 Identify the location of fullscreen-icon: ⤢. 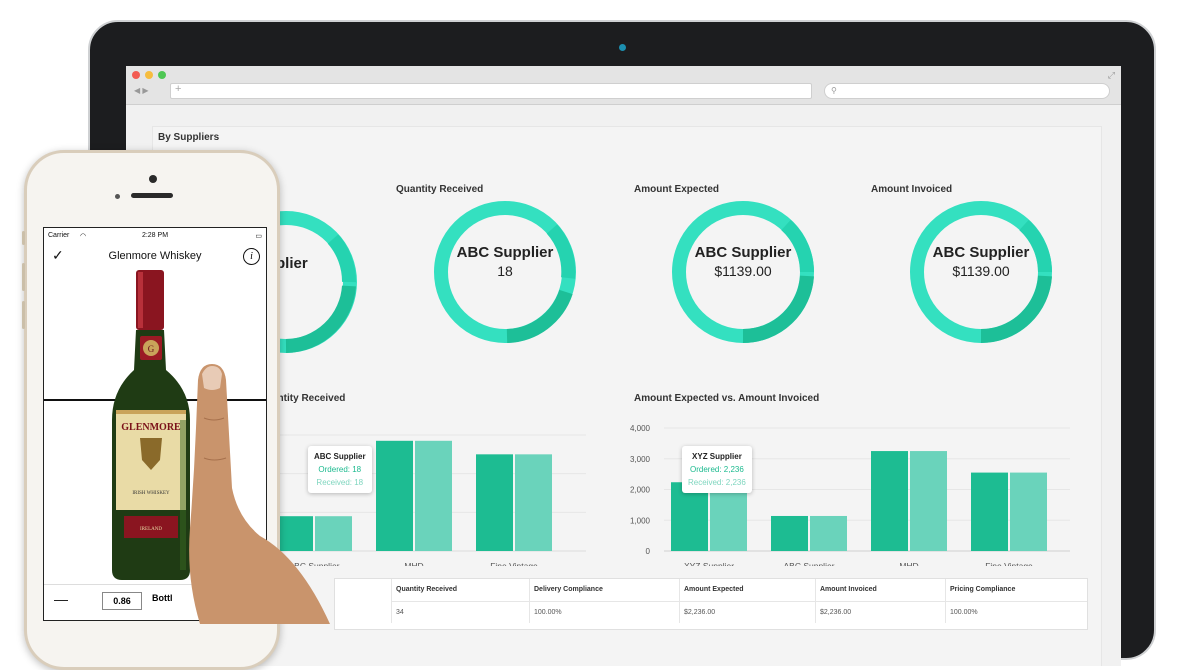
(1111, 75).